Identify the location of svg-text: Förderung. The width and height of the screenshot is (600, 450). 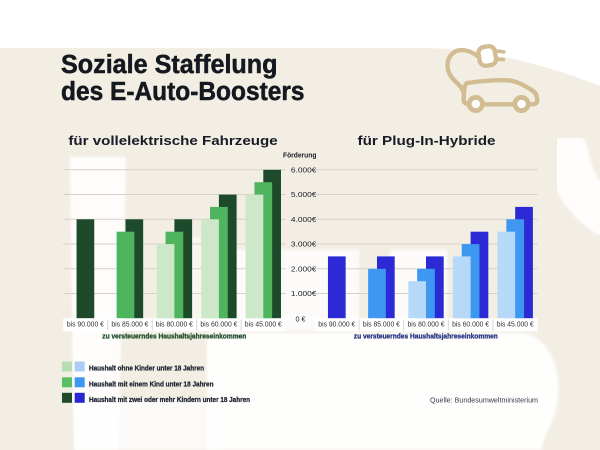
(300, 155).